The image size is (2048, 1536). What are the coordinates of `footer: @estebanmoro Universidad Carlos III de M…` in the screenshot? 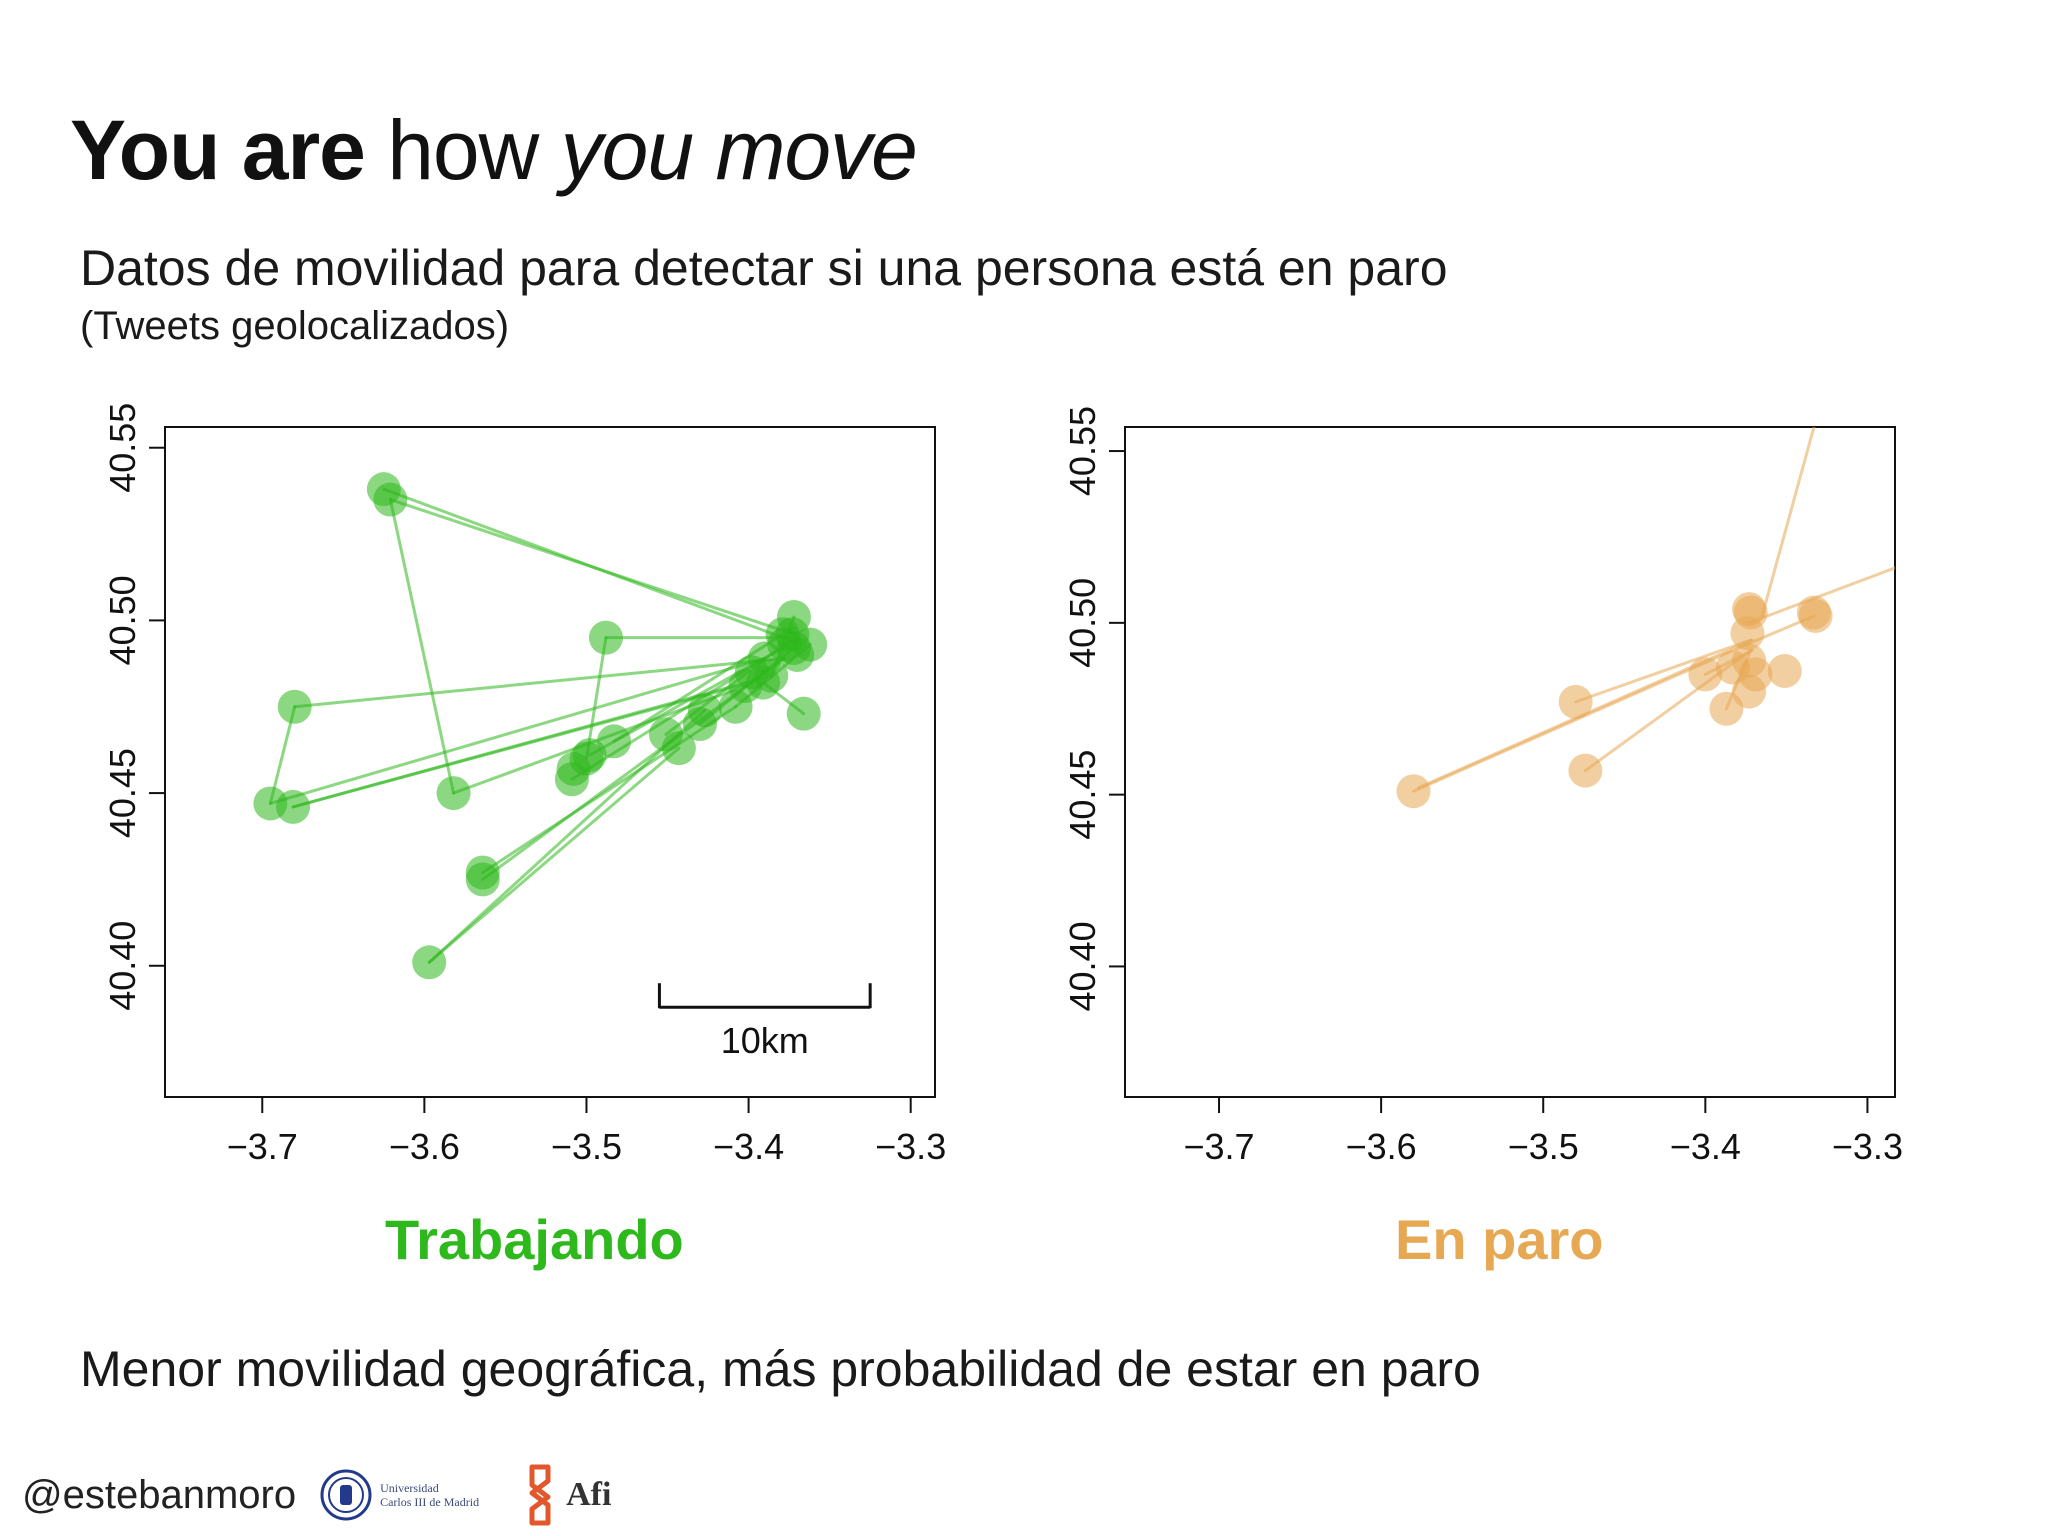 It's located at (316, 1495).